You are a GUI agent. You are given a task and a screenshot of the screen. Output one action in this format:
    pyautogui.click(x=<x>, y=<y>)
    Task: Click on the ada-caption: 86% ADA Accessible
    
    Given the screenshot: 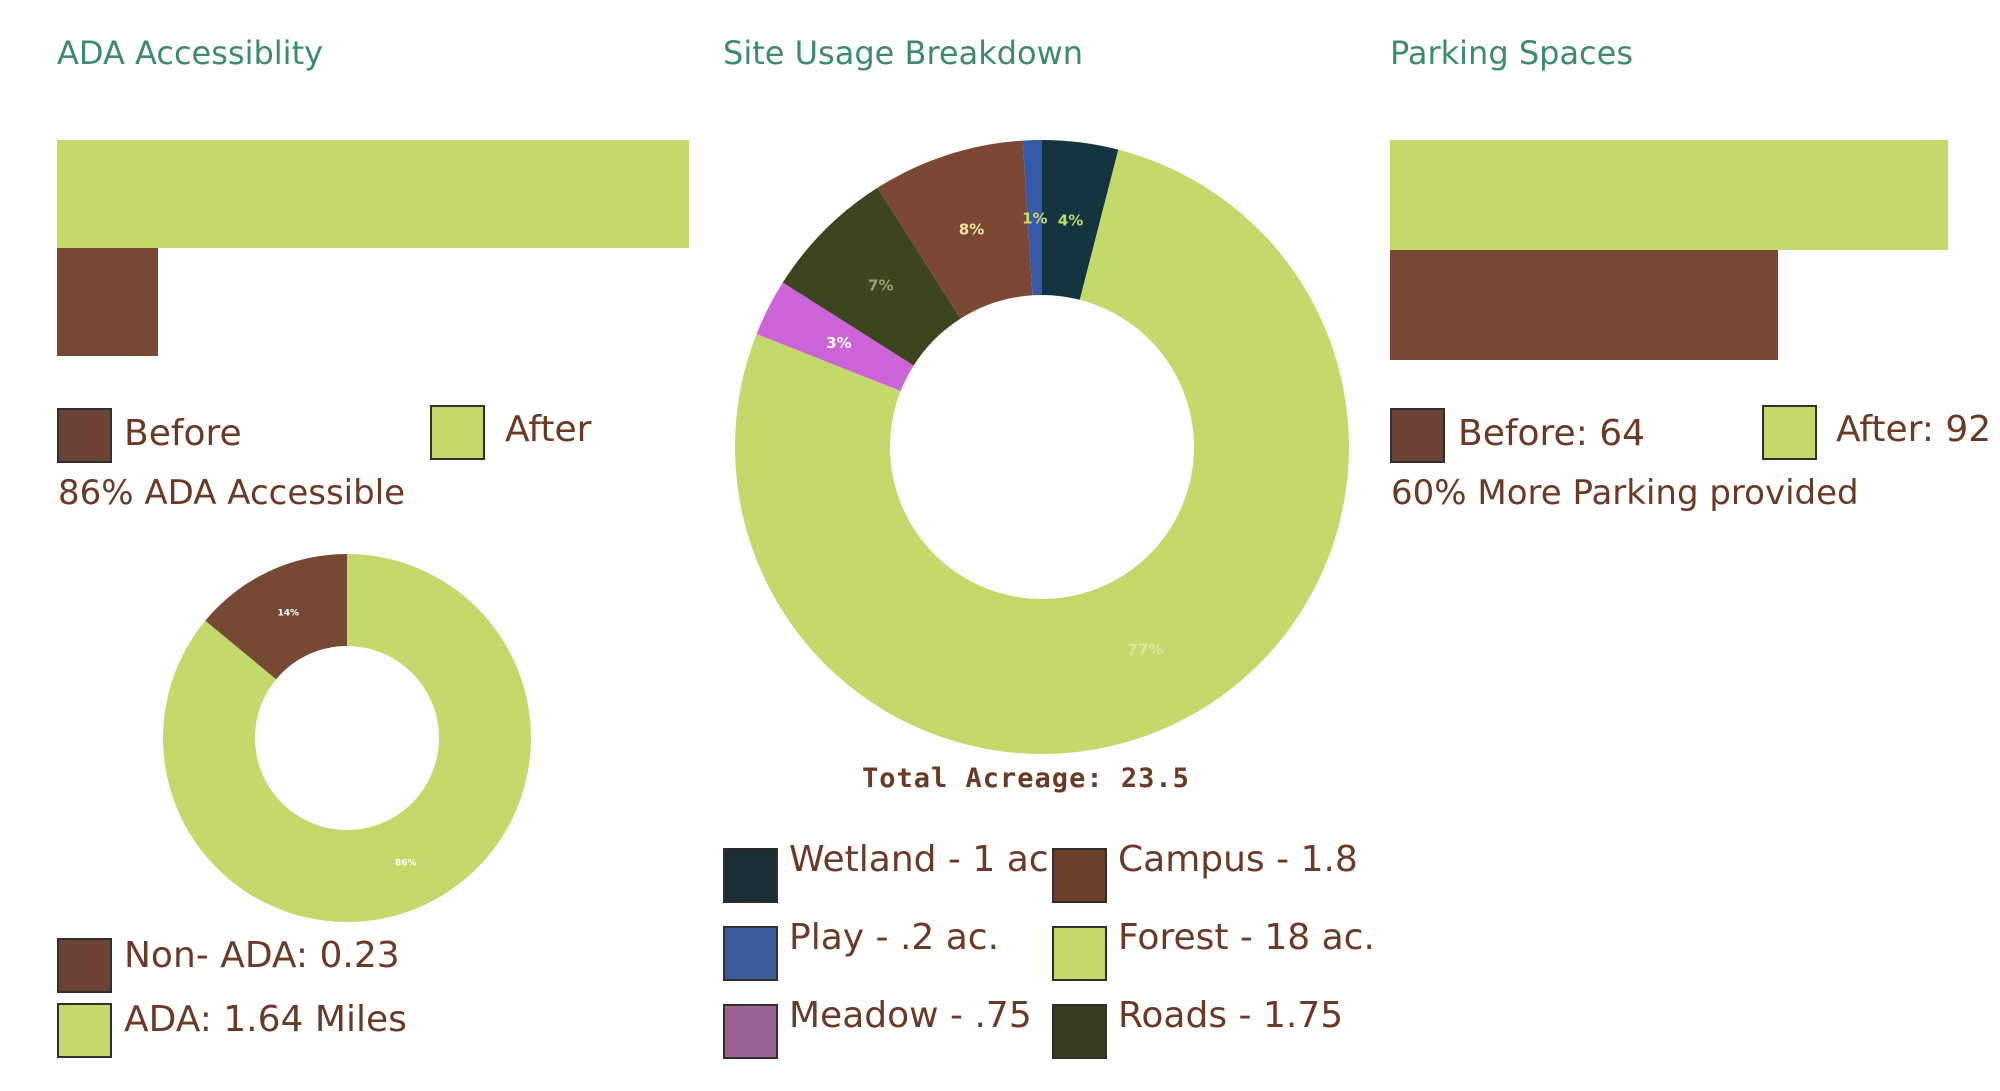 What is the action you would take?
    pyautogui.click(x=232, y=493)
    